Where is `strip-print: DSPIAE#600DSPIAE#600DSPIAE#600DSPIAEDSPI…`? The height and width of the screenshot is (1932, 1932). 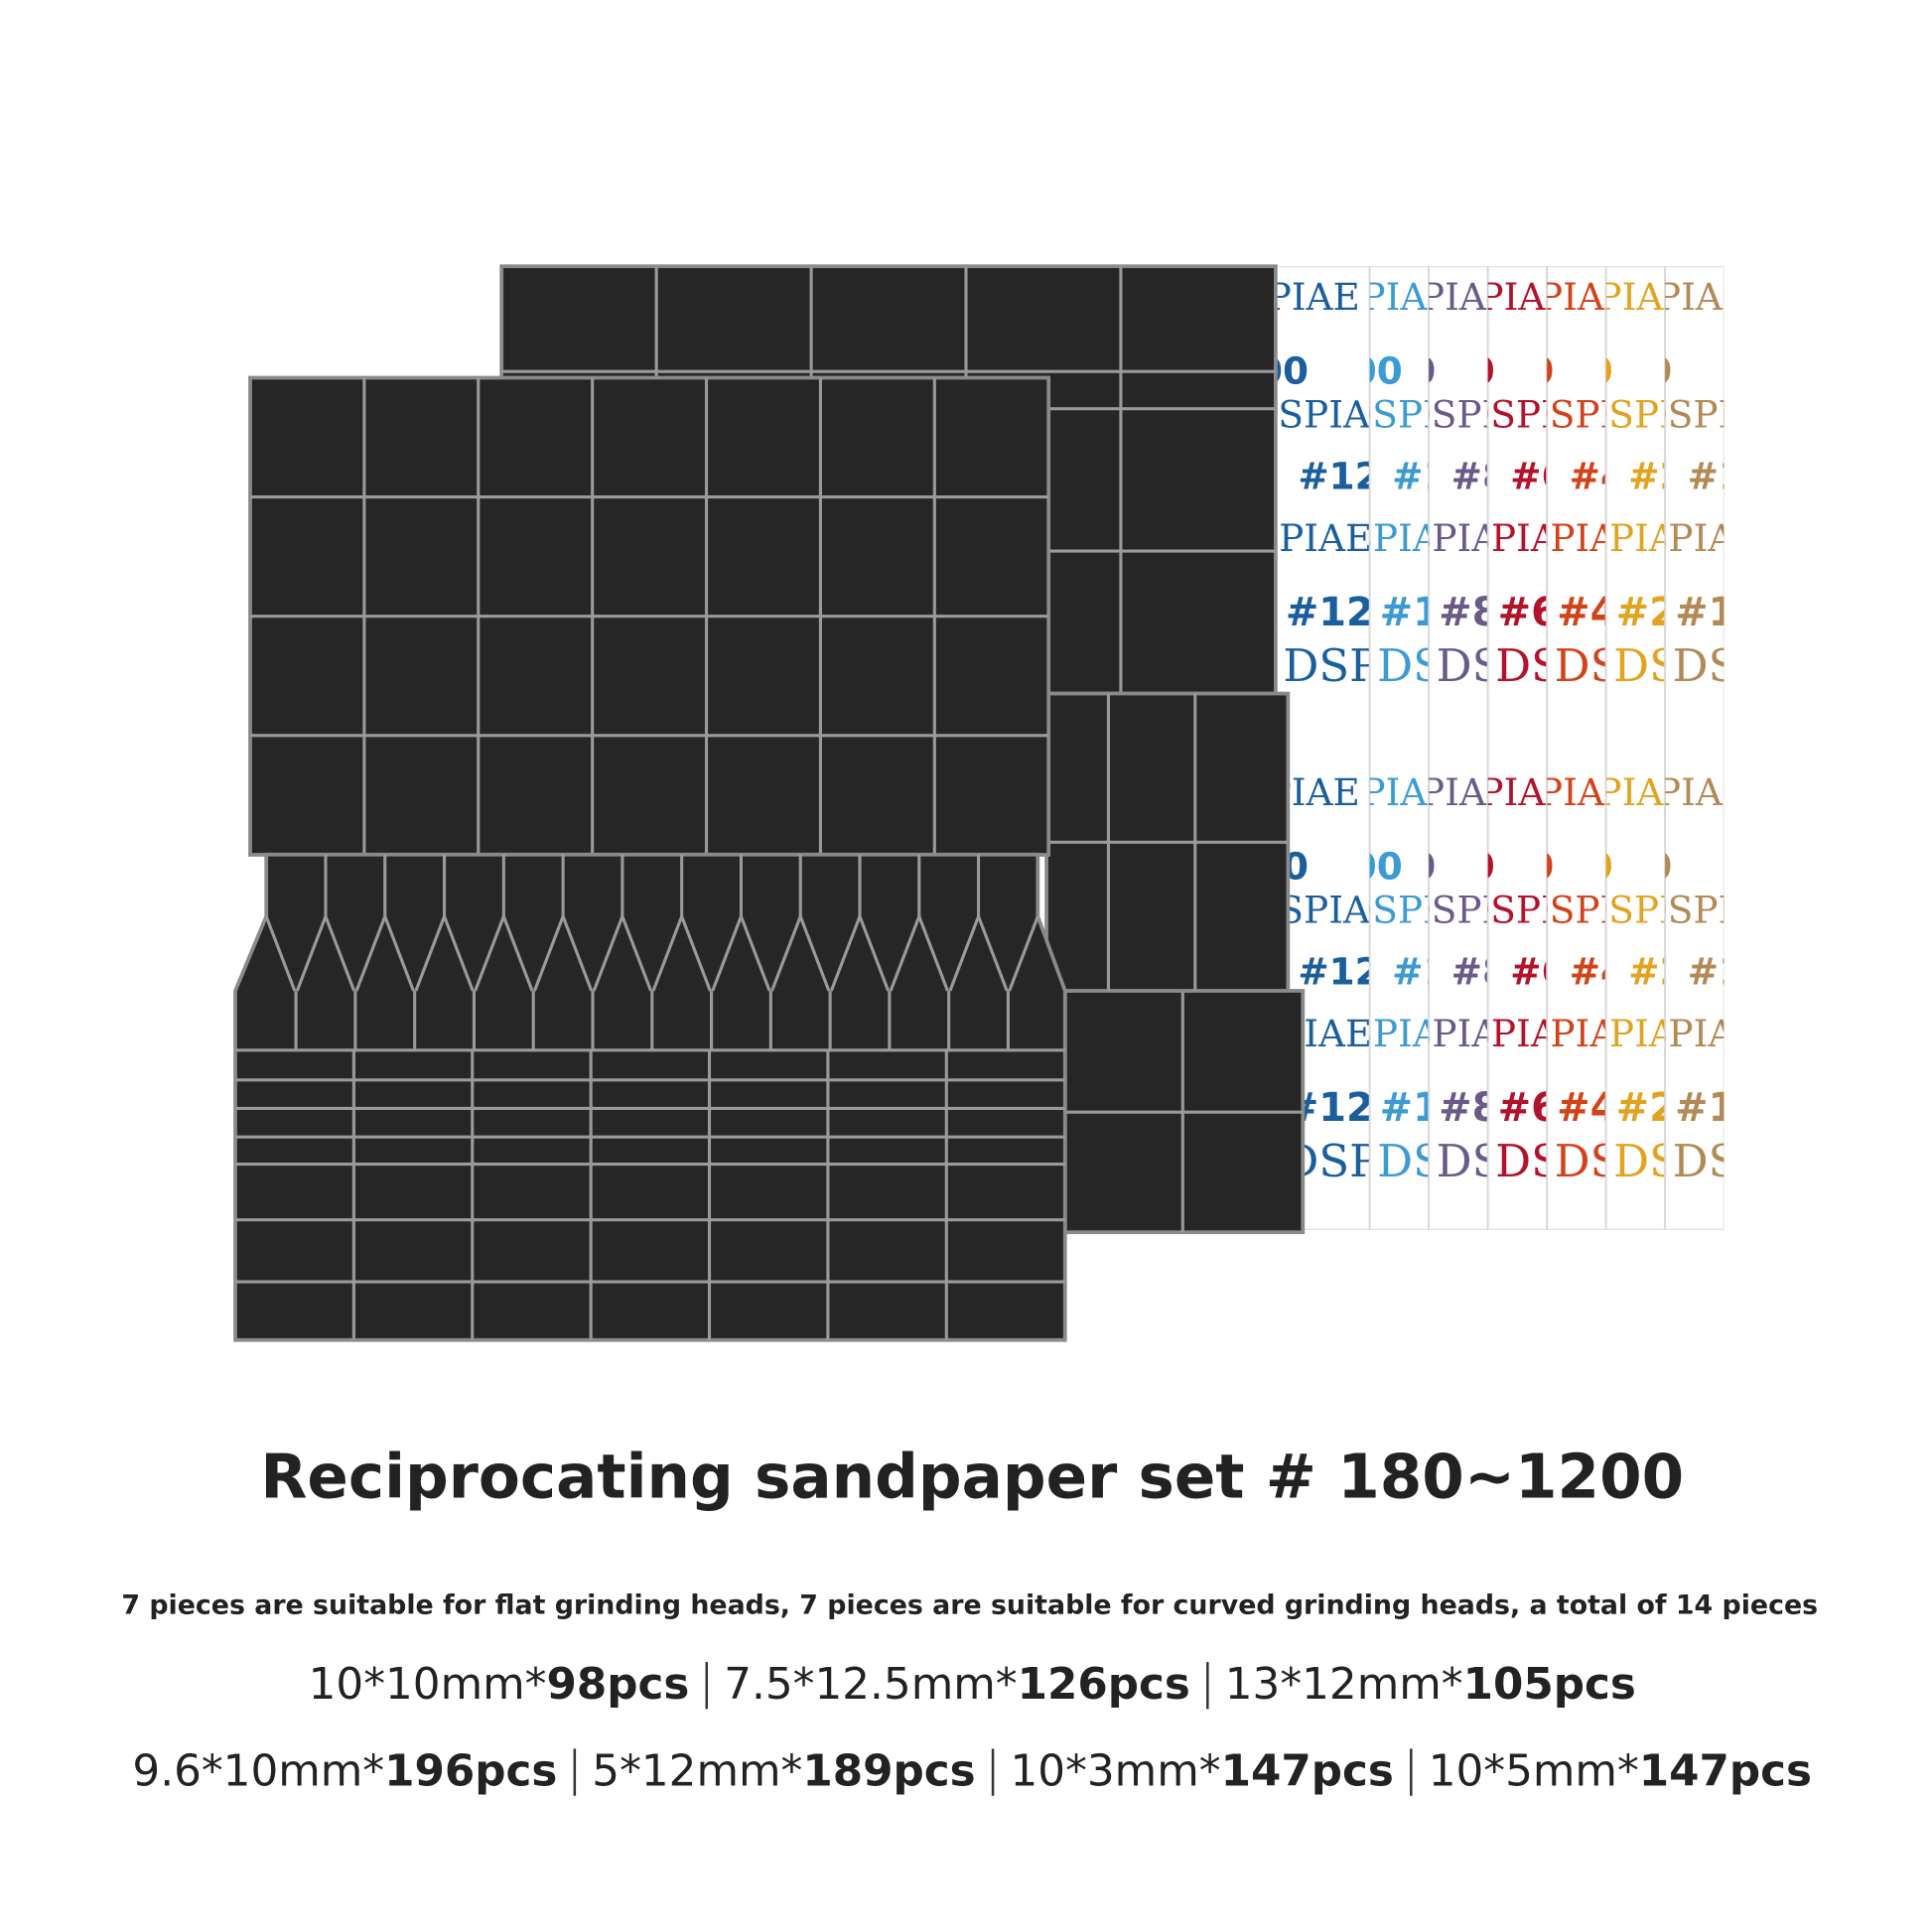 strip-print: DSPIAE#600DSPIAE#600DSPIAE#600DSPIAEDSPI… is located at coordinates (1530, 731).